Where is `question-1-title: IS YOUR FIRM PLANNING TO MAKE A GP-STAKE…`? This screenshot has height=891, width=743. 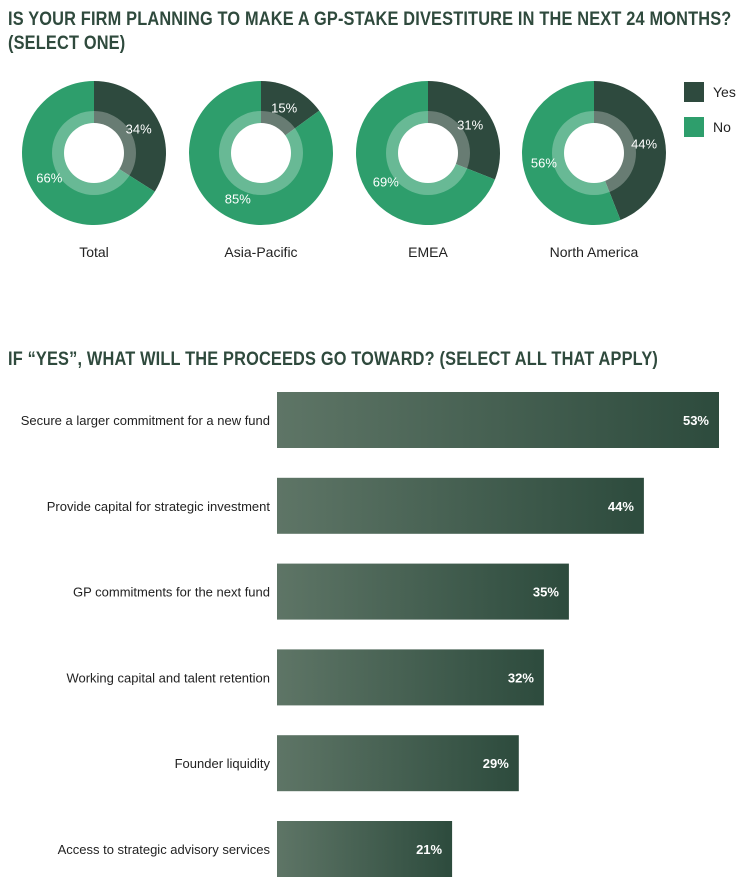 question-1-title: IS YOUR FIRM PLANNING TO MAKE A GP-STAKE… is located at coordinates (369, 32).